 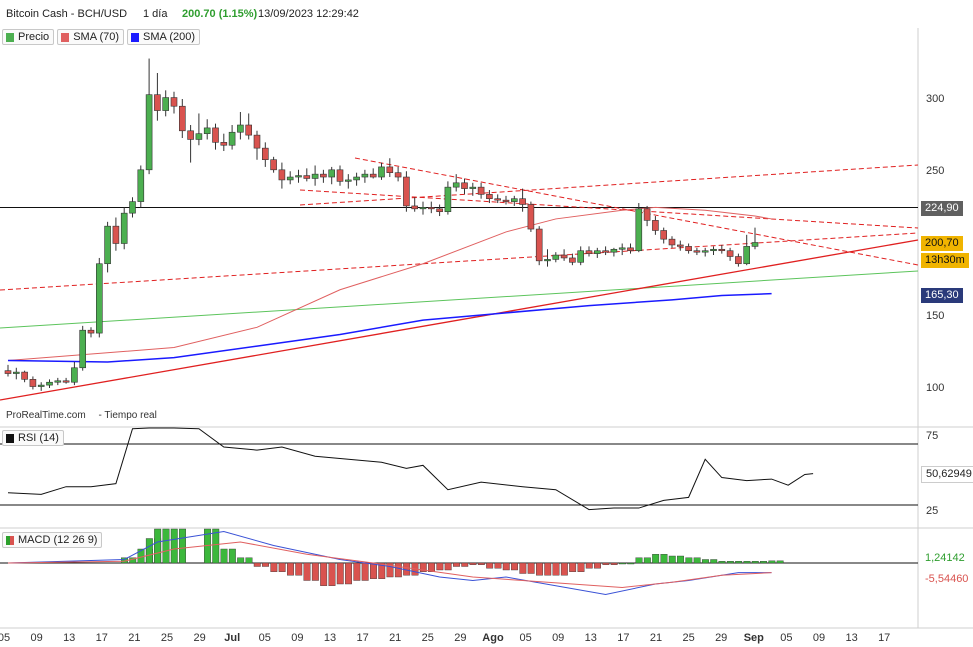 What do you see at coordinates (942, 243) in the screenshot?
I see `last-price-tag: 200,70` at bounding box center [942, 243].